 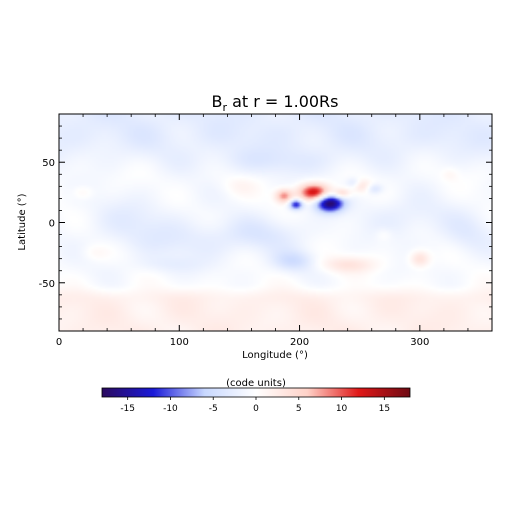 What do you see at coordinates (170, 409) in the screenshot?
I see `colorbar-tick-label: -10` at bounding box center [170, 409].